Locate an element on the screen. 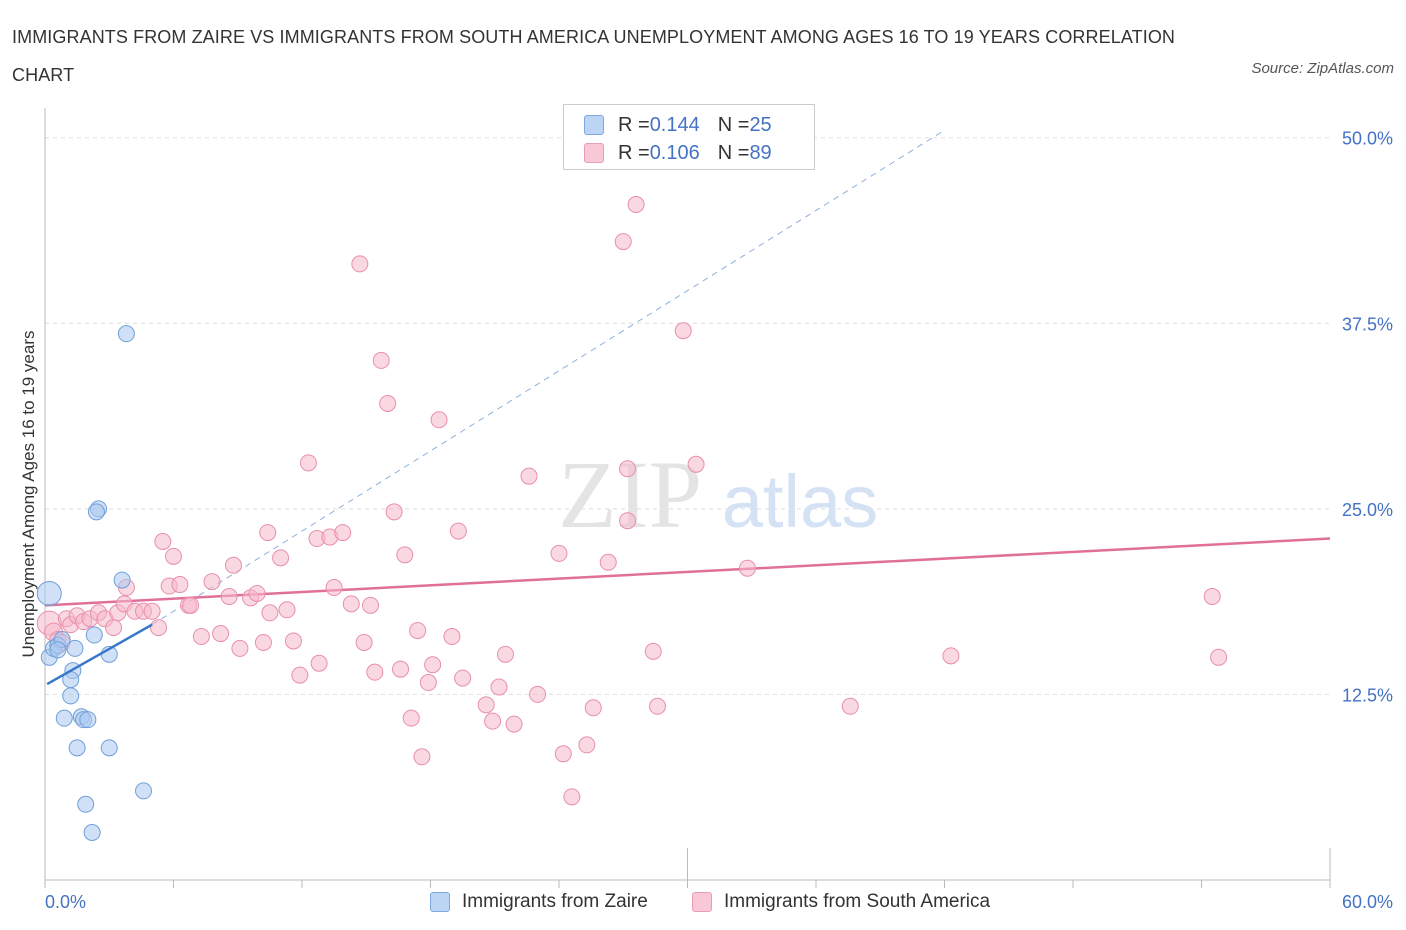 Image resolution: width=1406 pixels, height=930 pixels. series-legend-swatch-south-america is located at coordinates (702, 902).